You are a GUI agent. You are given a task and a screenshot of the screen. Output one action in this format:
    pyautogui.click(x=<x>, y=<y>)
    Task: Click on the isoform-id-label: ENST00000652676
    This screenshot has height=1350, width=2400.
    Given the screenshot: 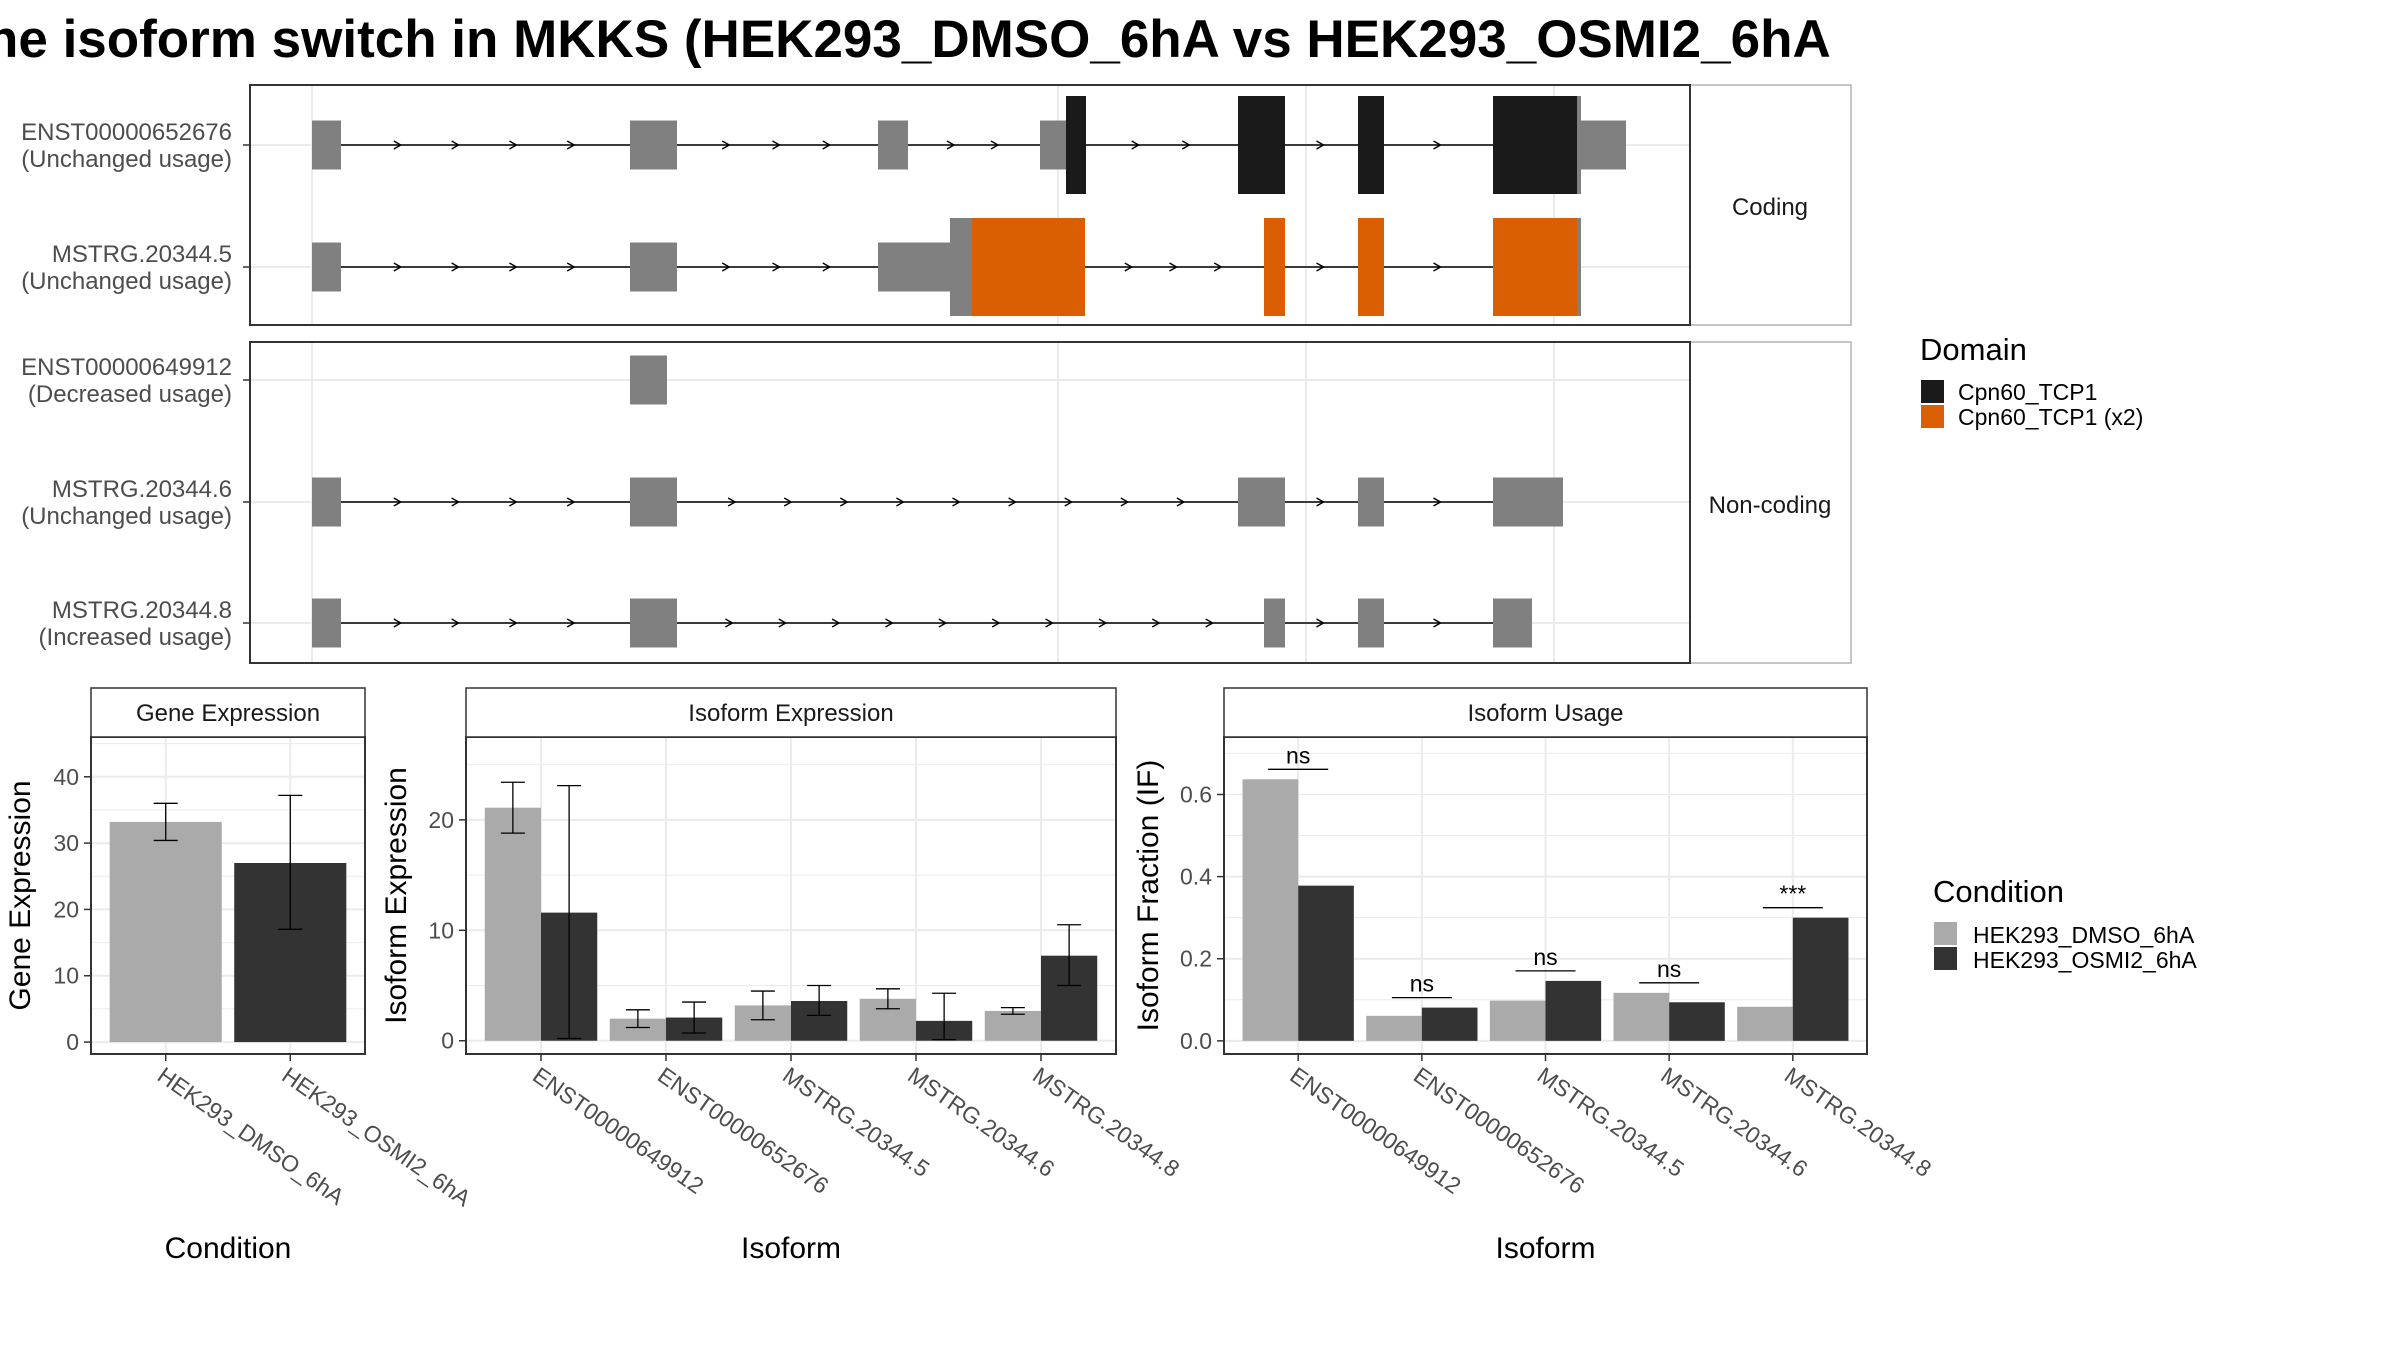 What is the action you would take?
    pyautogui.click(x=126, y=132)
    